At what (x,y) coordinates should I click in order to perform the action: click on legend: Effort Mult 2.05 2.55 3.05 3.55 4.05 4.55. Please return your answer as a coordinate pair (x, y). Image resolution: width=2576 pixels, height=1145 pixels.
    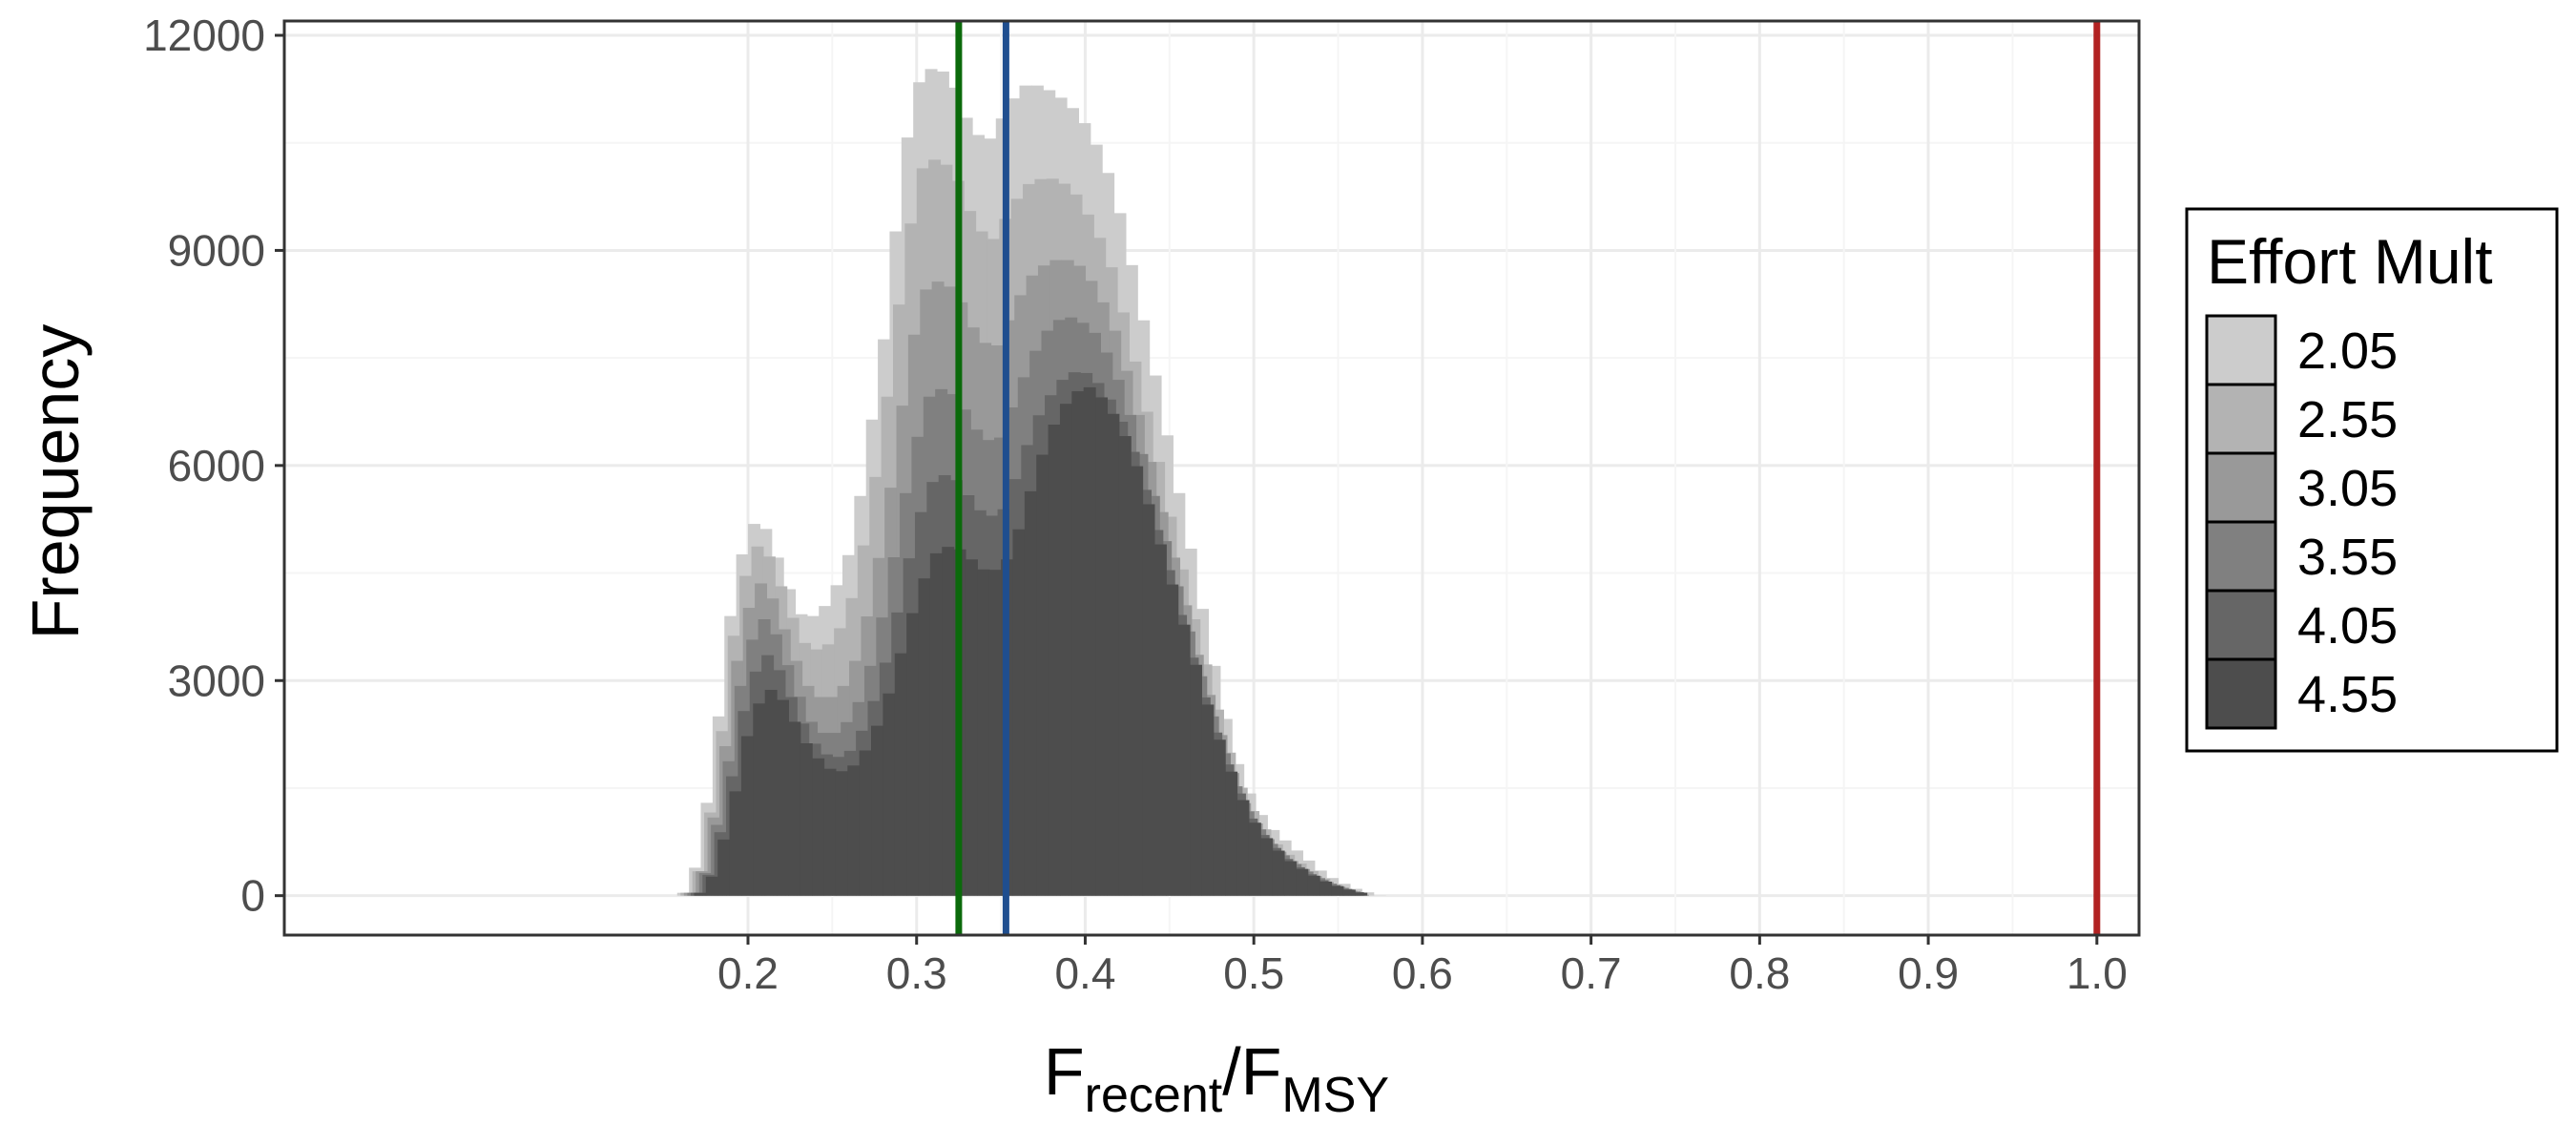
    Looking at the image, I should click on (2372, 480).